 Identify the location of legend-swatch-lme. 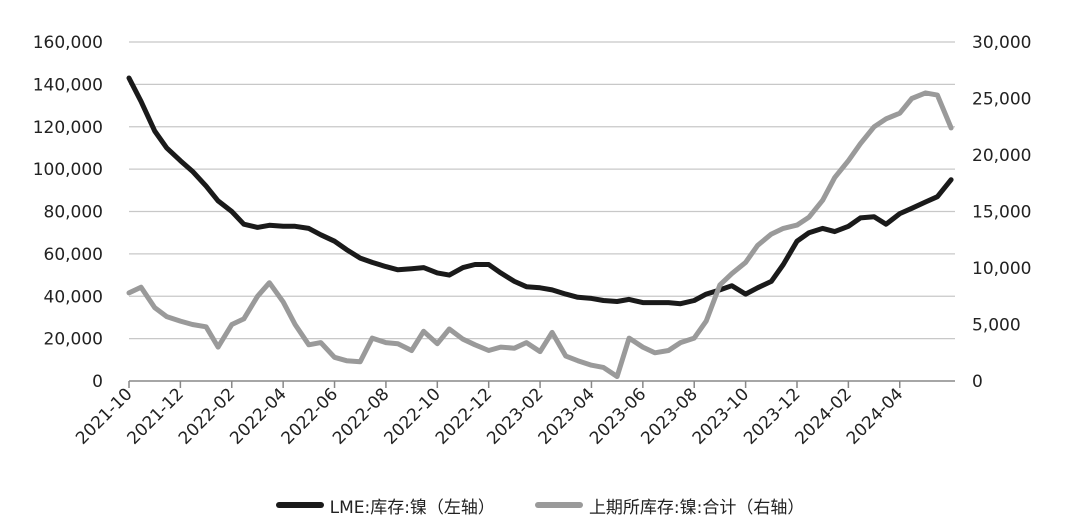
(299, 505).